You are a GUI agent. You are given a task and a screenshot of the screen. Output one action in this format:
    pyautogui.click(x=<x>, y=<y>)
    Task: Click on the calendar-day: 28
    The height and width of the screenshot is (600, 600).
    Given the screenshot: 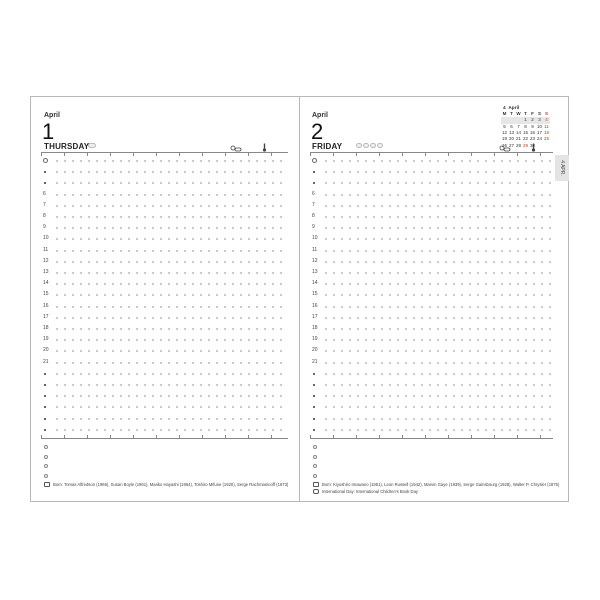 What is the action you would take?
    pyautogui.click(x=518, y=145)
    